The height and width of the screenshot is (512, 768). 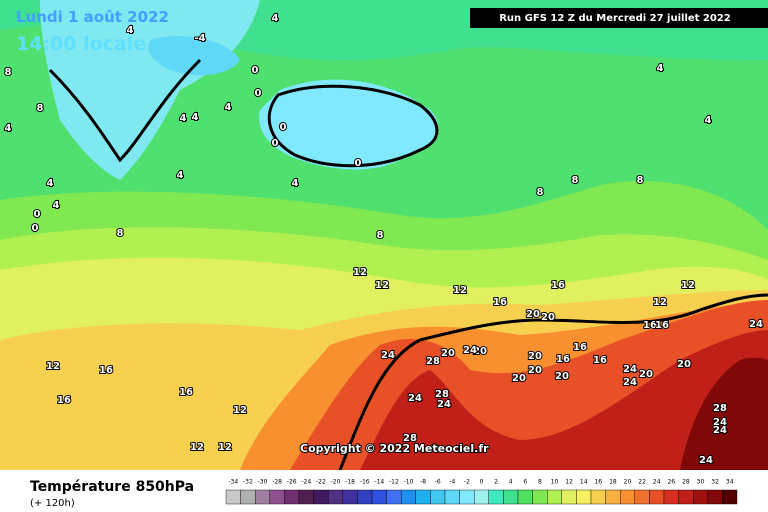 I want to click on legend-label: 34, so click(x=730, y=482).